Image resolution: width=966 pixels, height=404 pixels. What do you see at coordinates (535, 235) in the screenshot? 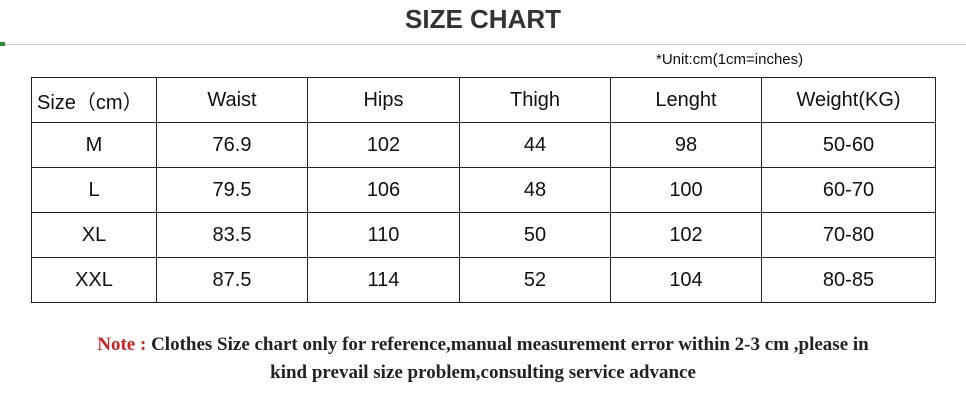
I see `table-cell: 50` at bounding box center [535, 235].